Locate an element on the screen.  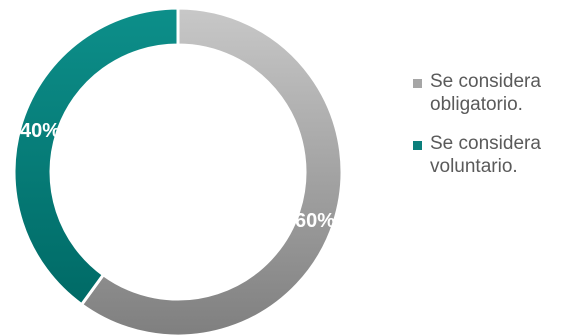
data-label-voluntario: 40% is located at coordinates (40, 131).